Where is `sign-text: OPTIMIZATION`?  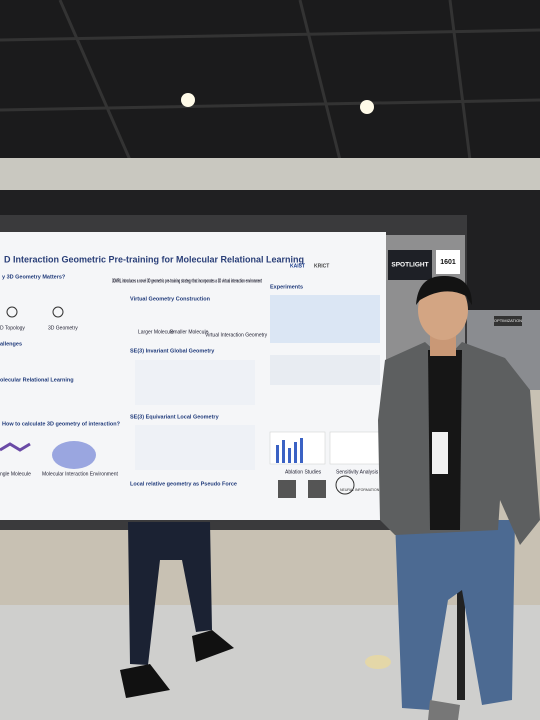
sign-text: OPTIMIZATION is located at coordinates (508, 320).